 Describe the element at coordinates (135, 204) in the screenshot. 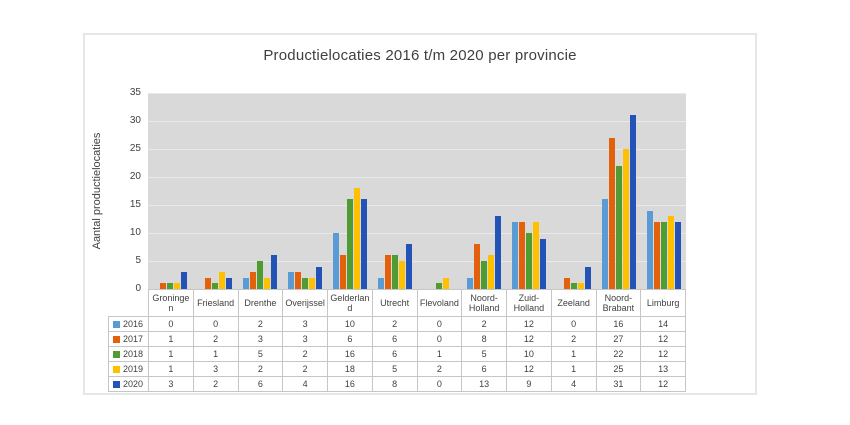

I see `y-tick-label: 15` at that location.